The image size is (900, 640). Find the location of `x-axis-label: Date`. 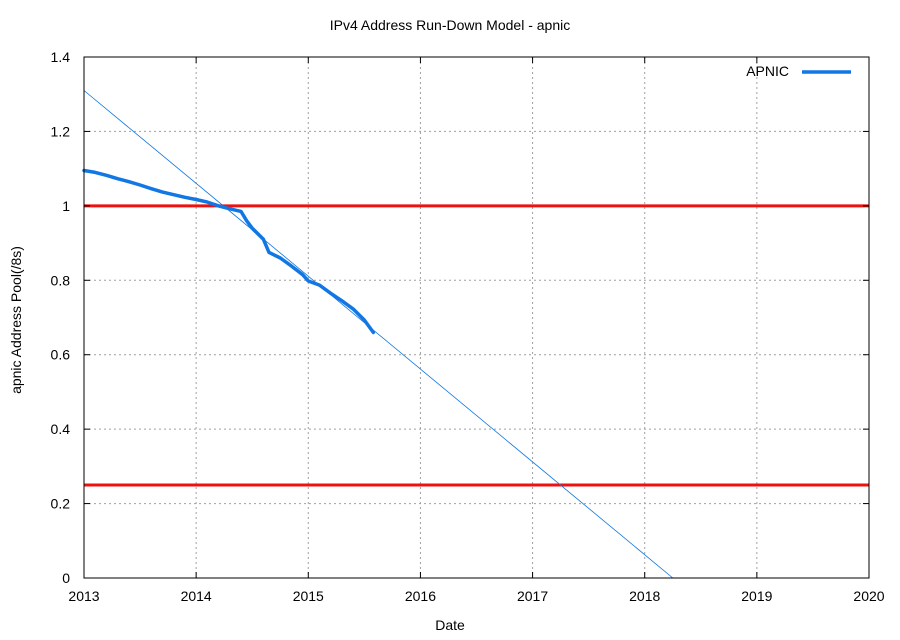

x-axis-label: Date is located at coordinates (450, 625).